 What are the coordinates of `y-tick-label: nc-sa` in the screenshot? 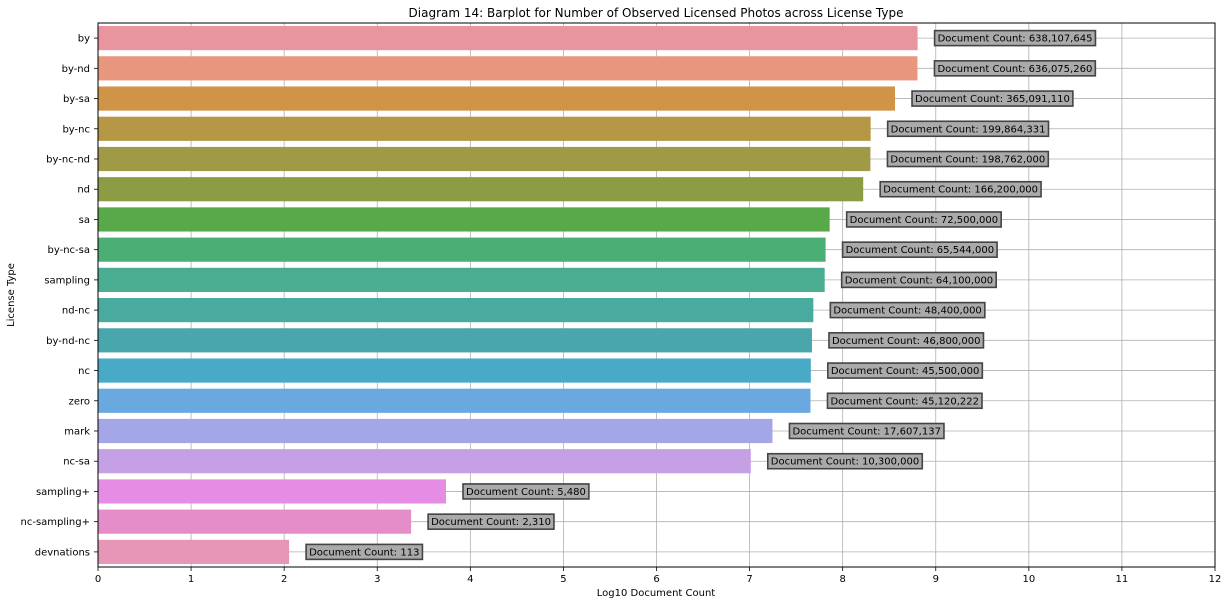 It's located at (76, 462).